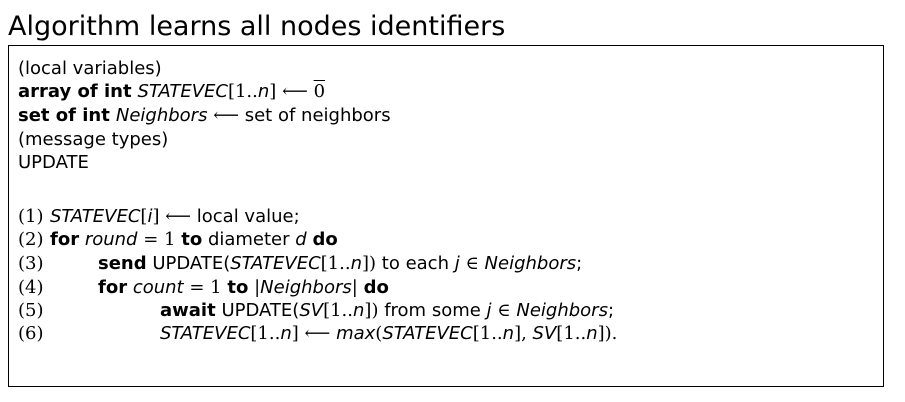 The width and height of the screenshot is (905, 402). I want to click on count-var: count, so click(158, 287).